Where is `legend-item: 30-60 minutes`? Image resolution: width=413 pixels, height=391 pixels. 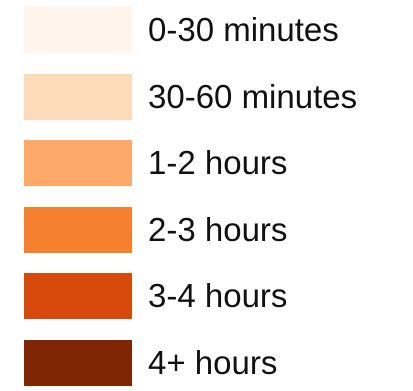 legend-item: 30-60 minutes is located at coordinates (206, 97).